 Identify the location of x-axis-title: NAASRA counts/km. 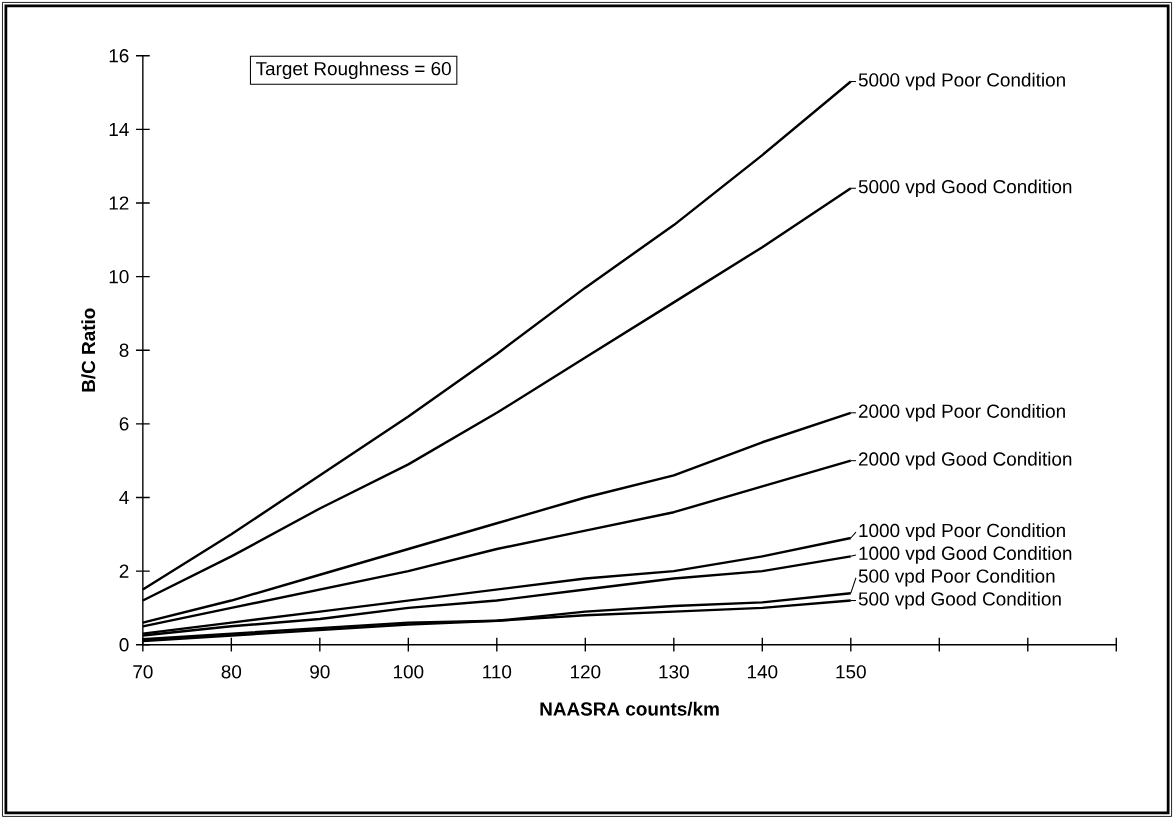
(629, 708).